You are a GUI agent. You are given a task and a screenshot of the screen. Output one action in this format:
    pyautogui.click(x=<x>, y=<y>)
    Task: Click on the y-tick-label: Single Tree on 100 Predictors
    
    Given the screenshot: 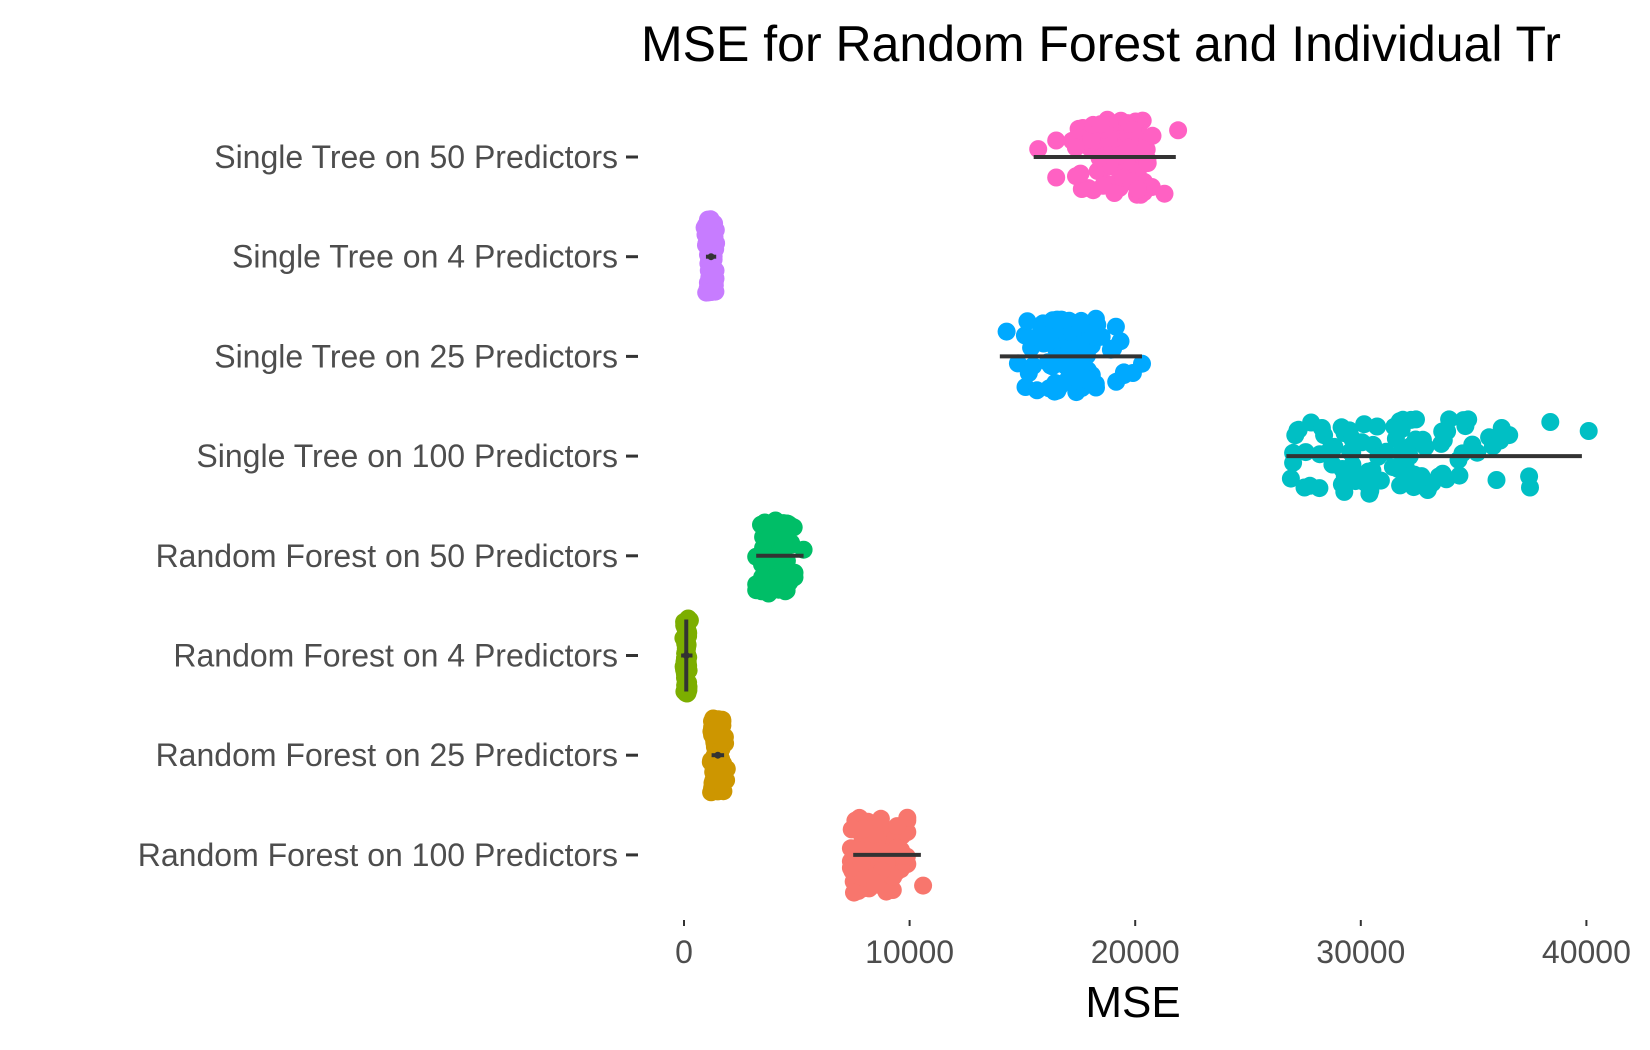 What is the action you would take?
    pyautogui.click(x=407, y=456)
    